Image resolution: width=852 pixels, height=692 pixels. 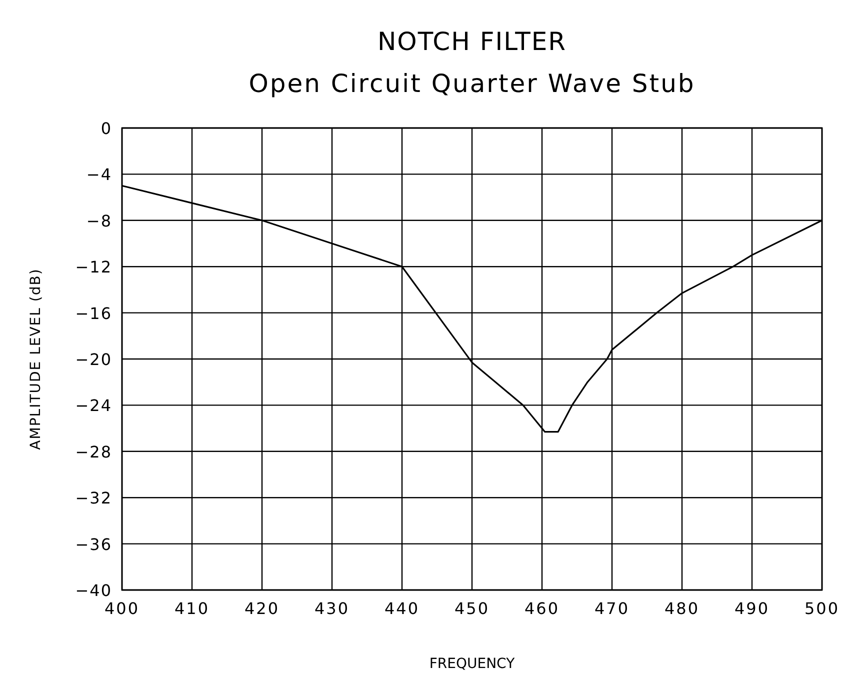 What do you see at coordinates (36, 359) in the screenshot?
I see `y-axis-title: AMPLITUDE LEVEL (dB)` at bounding box center [36, 359].